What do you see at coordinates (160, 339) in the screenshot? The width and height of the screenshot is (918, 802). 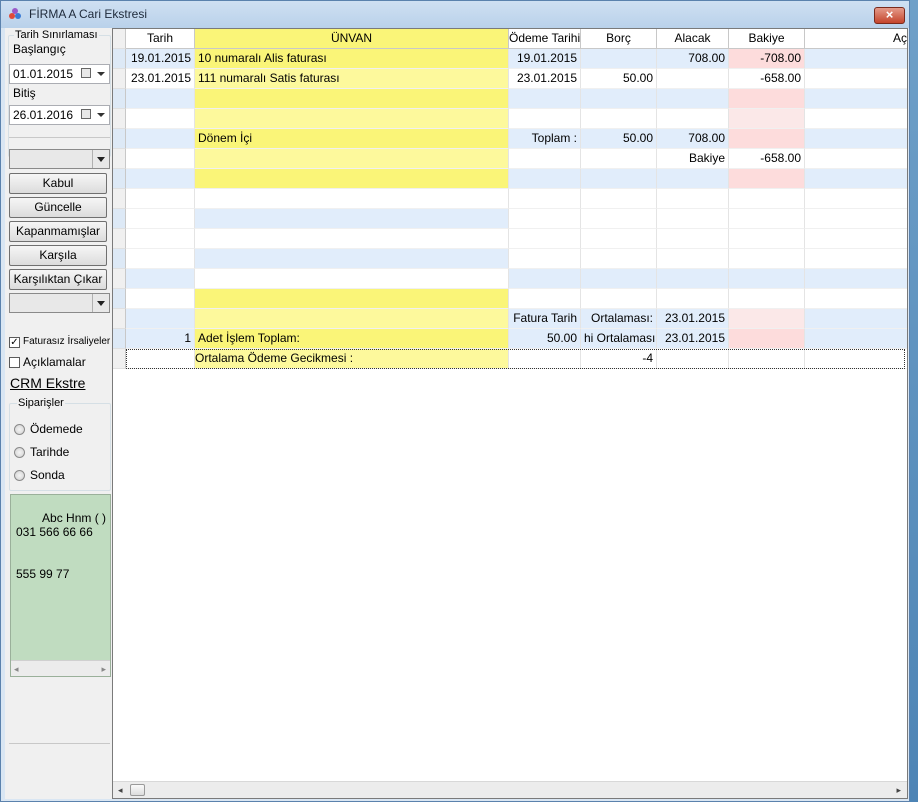 I see `grid-cell: 1` at bounding box center [160, 339].